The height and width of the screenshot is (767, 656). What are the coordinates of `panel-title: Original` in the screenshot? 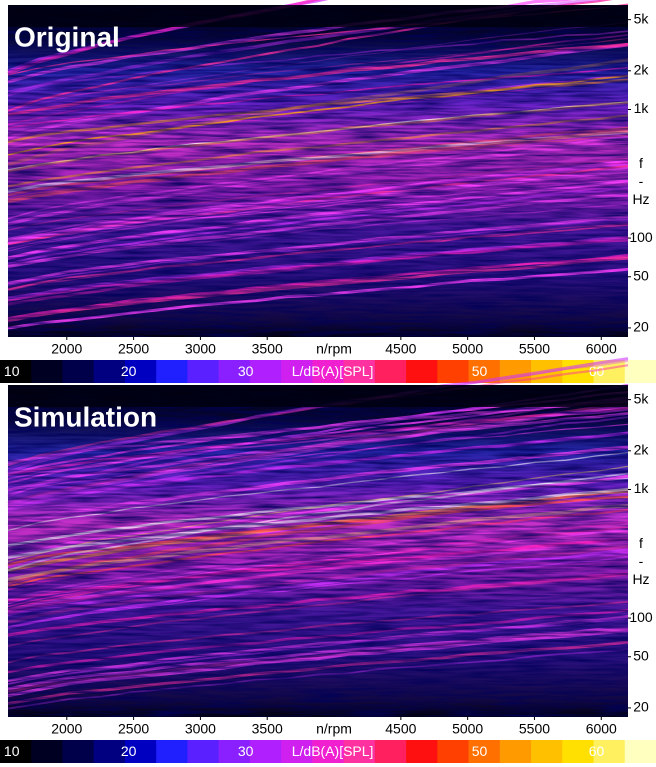 It's located at (67, 36).